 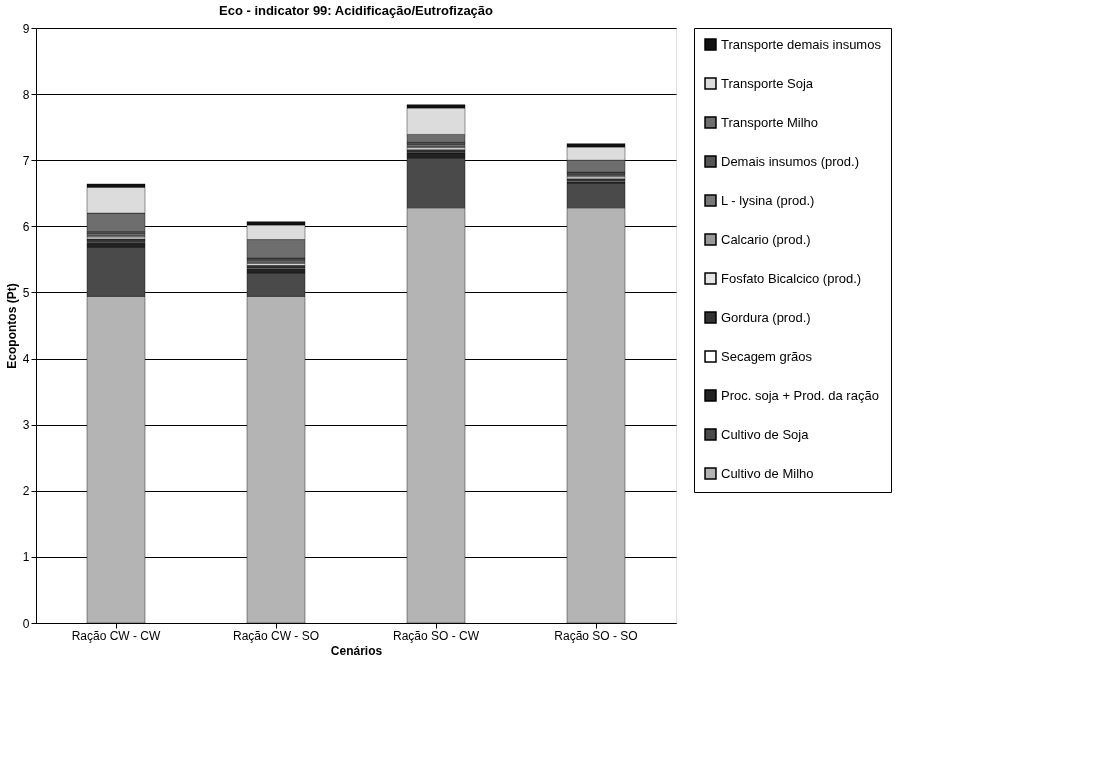 What do you see at coordinates (11, 326) in the screenshot?
I see `y-axis-title: Ecopontos (Pt)` at bounding box center [11, 326].